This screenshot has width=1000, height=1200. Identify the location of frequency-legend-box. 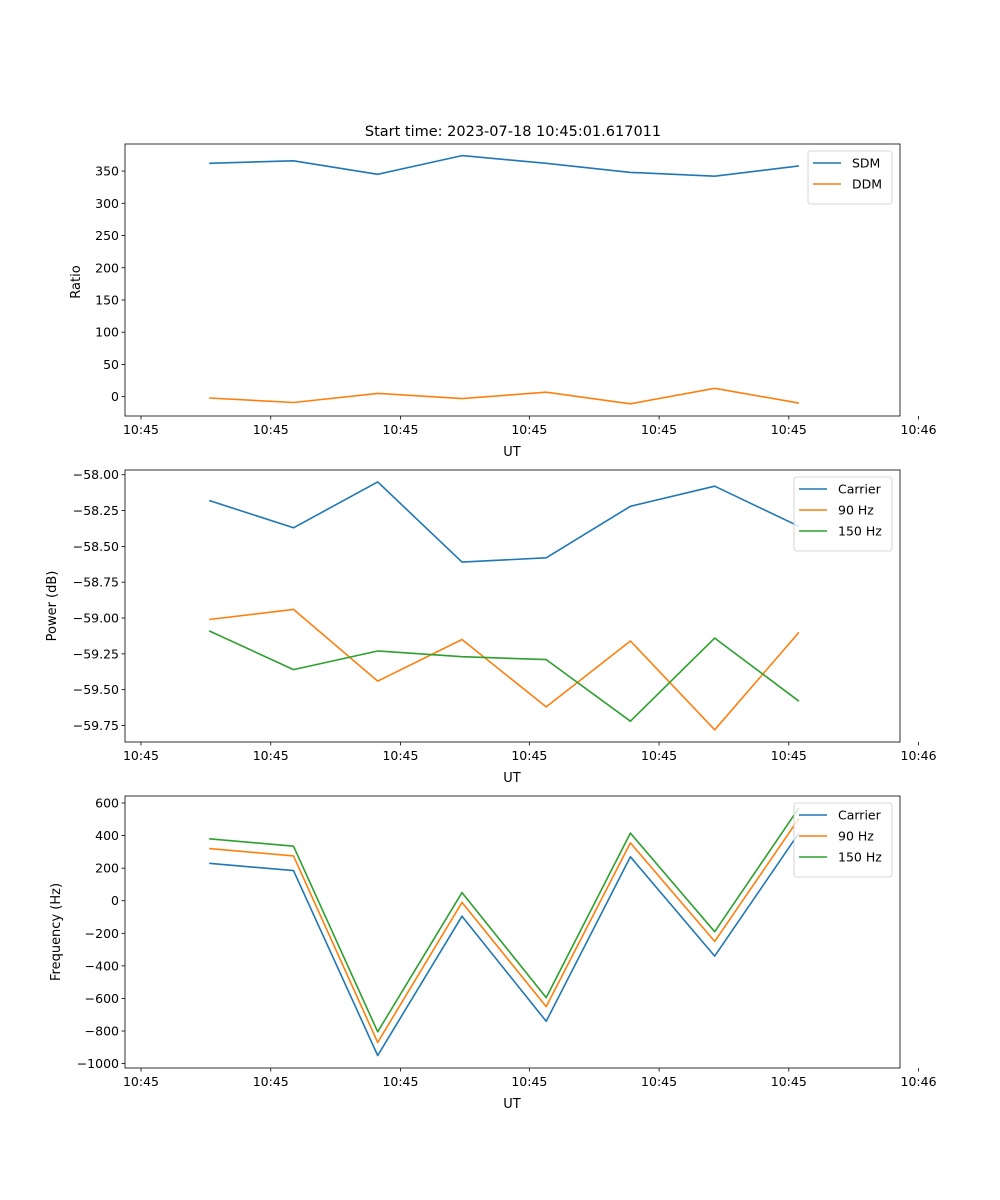
(843, 840).